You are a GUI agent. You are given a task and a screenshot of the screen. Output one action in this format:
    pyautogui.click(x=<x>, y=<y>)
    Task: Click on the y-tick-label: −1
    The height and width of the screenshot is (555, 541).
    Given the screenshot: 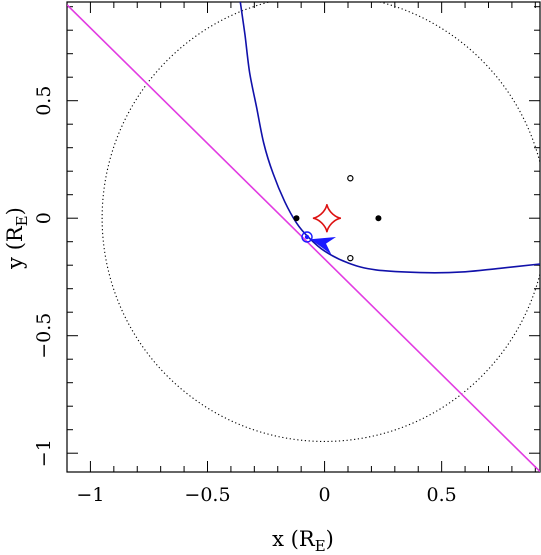 What is the action you would take?
    pyautogui.click(x=44, y=453)
    